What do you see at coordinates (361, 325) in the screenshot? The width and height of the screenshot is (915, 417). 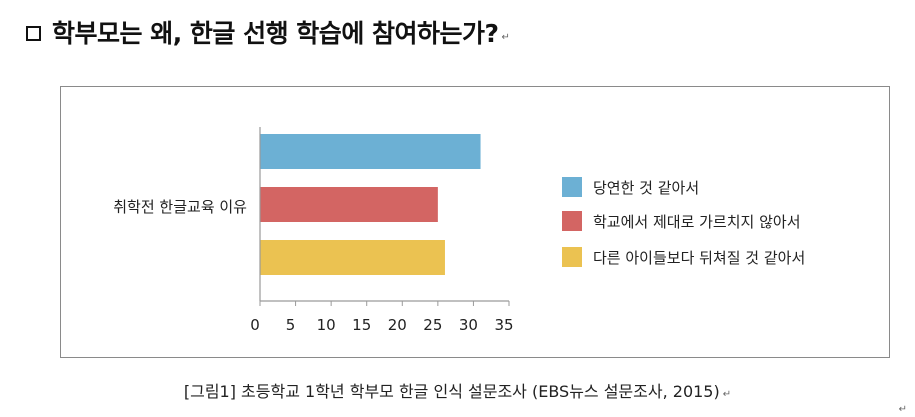 I see `x-tick-label: 15` at bounding box center [361, 325].